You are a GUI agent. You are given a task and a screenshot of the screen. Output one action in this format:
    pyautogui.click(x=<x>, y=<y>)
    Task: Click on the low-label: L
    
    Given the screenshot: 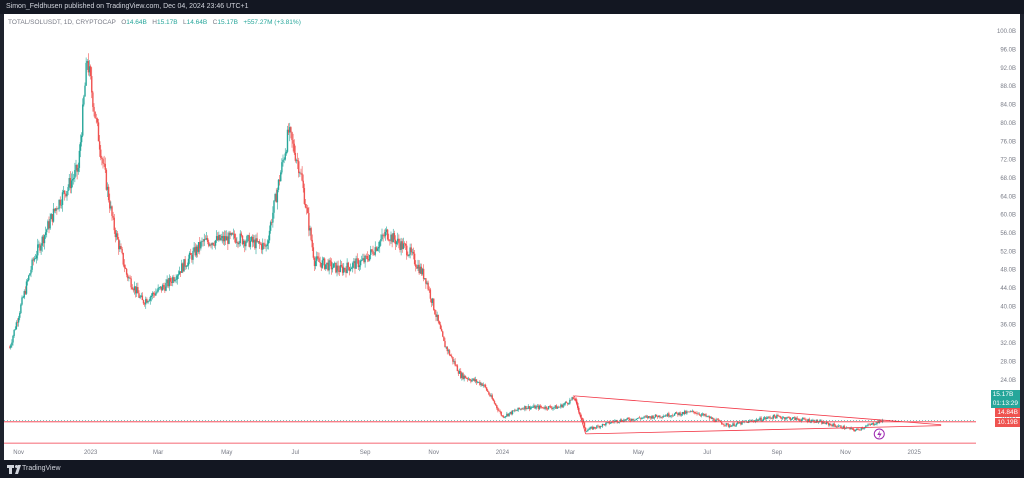 What is the action you would take?
    pyautogui.click(x=185, y=22)
    